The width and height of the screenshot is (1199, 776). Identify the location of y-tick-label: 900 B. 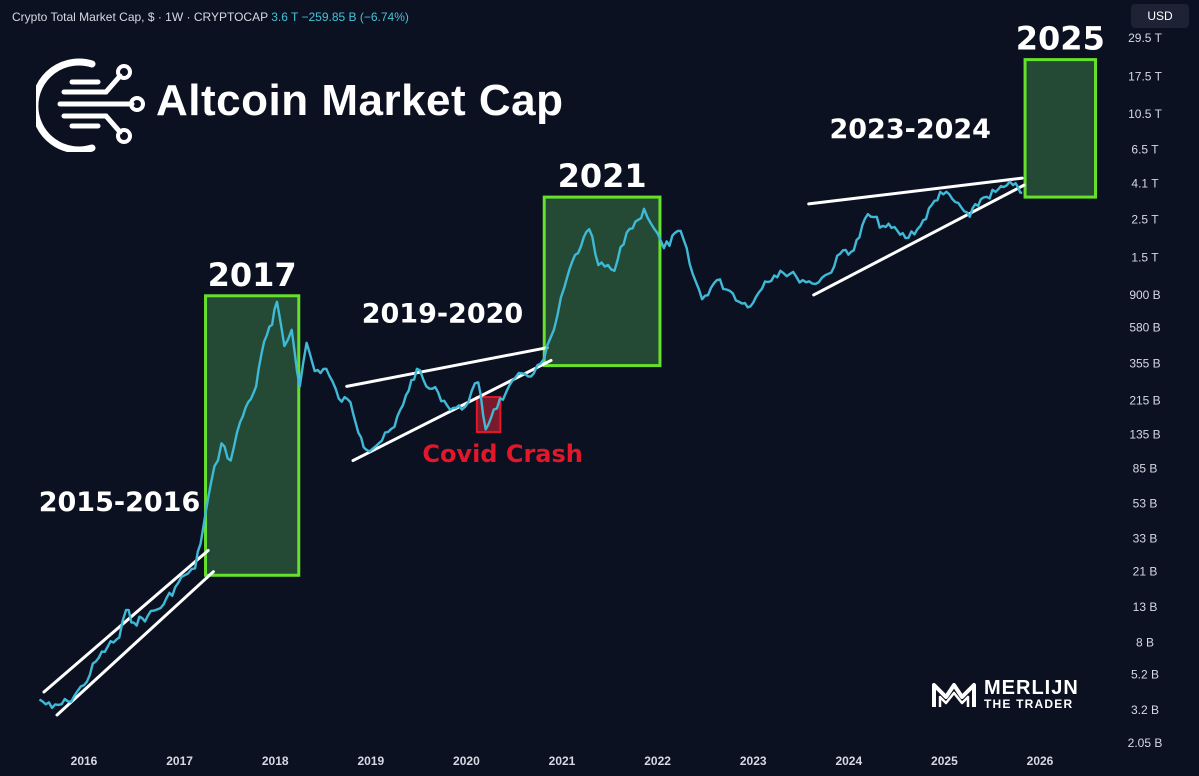
(1144, 295).